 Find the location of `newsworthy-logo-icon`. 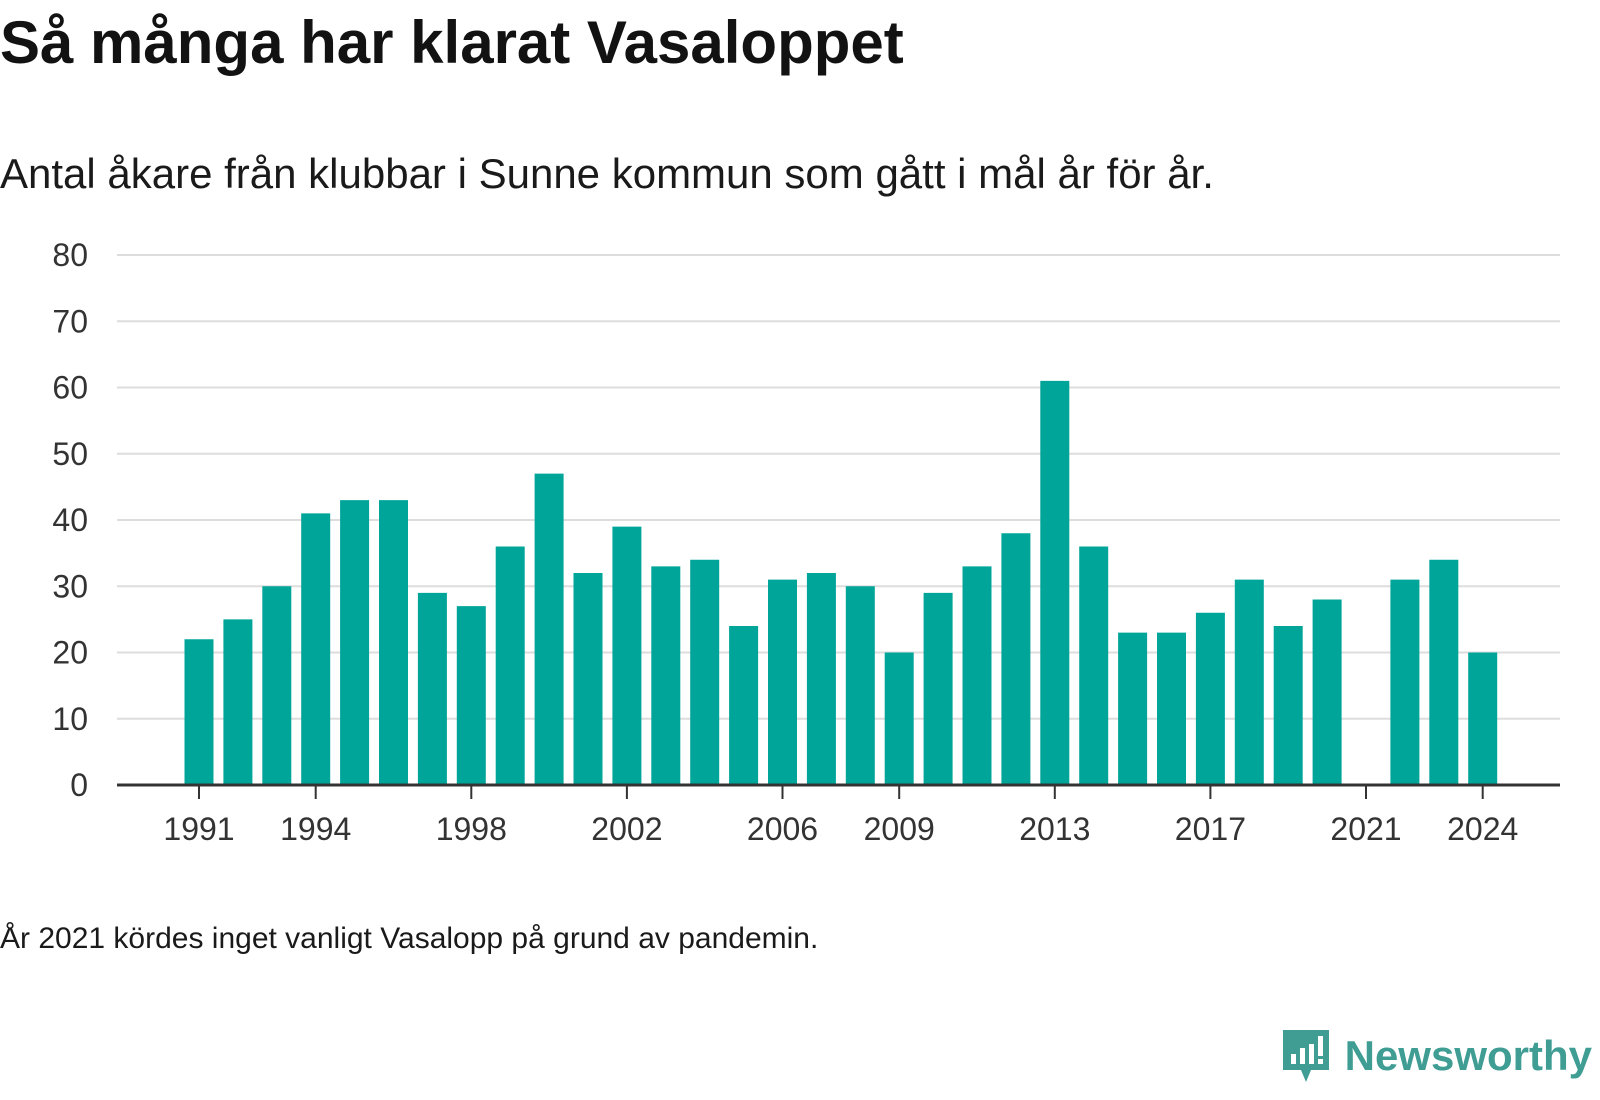

newsworthy-logo-icon is located at coordinates (1305, 1056).